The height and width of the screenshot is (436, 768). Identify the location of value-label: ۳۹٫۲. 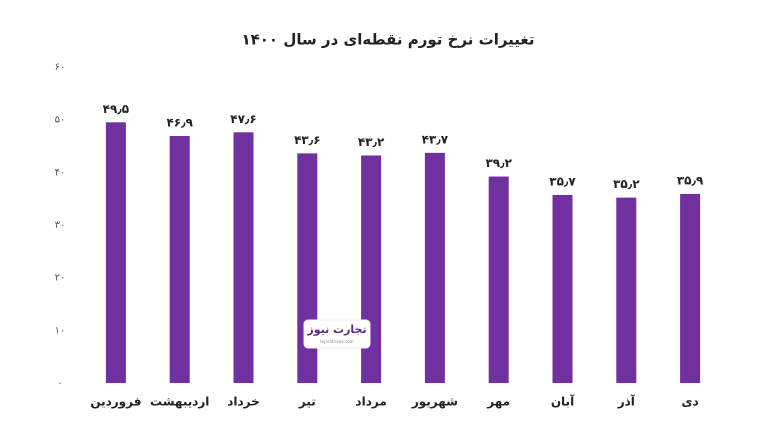
(498, 163).